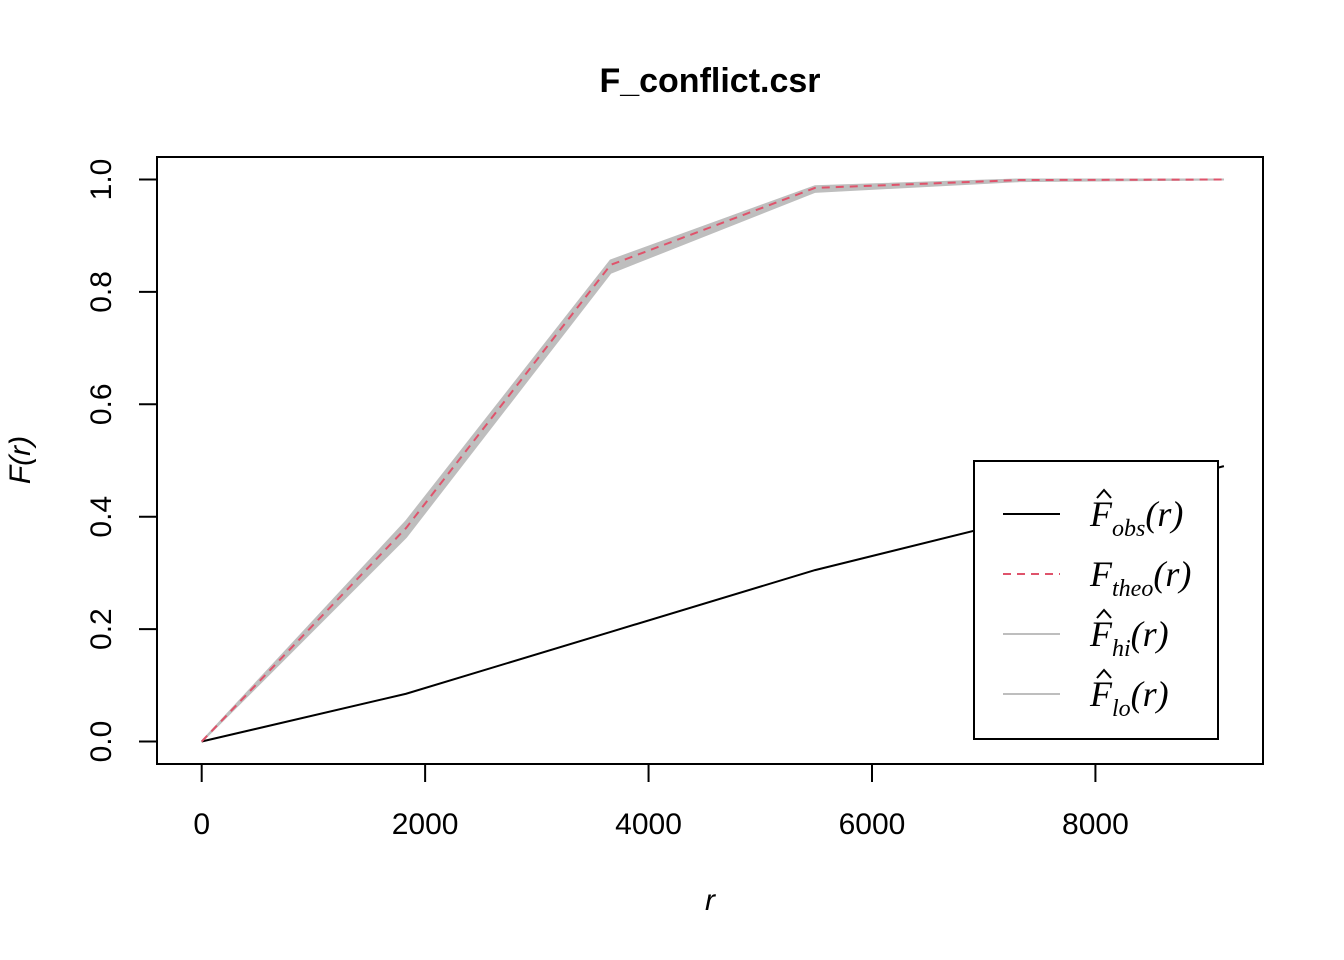 Image resolution: width=1344 pixels, height=960 pixels. What do you see at coordinates (20, 460) in the screenshot?
I see `y-axis-label: F(r)` at bounding box center [20, 460].